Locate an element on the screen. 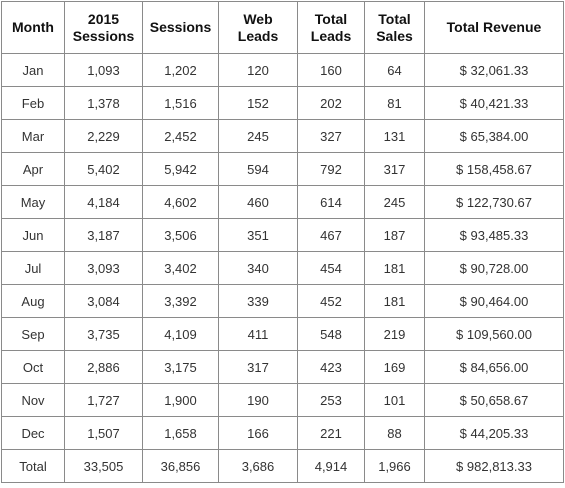 This screenshot has width=565, height=488. table-cell: 202 is located at coordinates (331, 103).